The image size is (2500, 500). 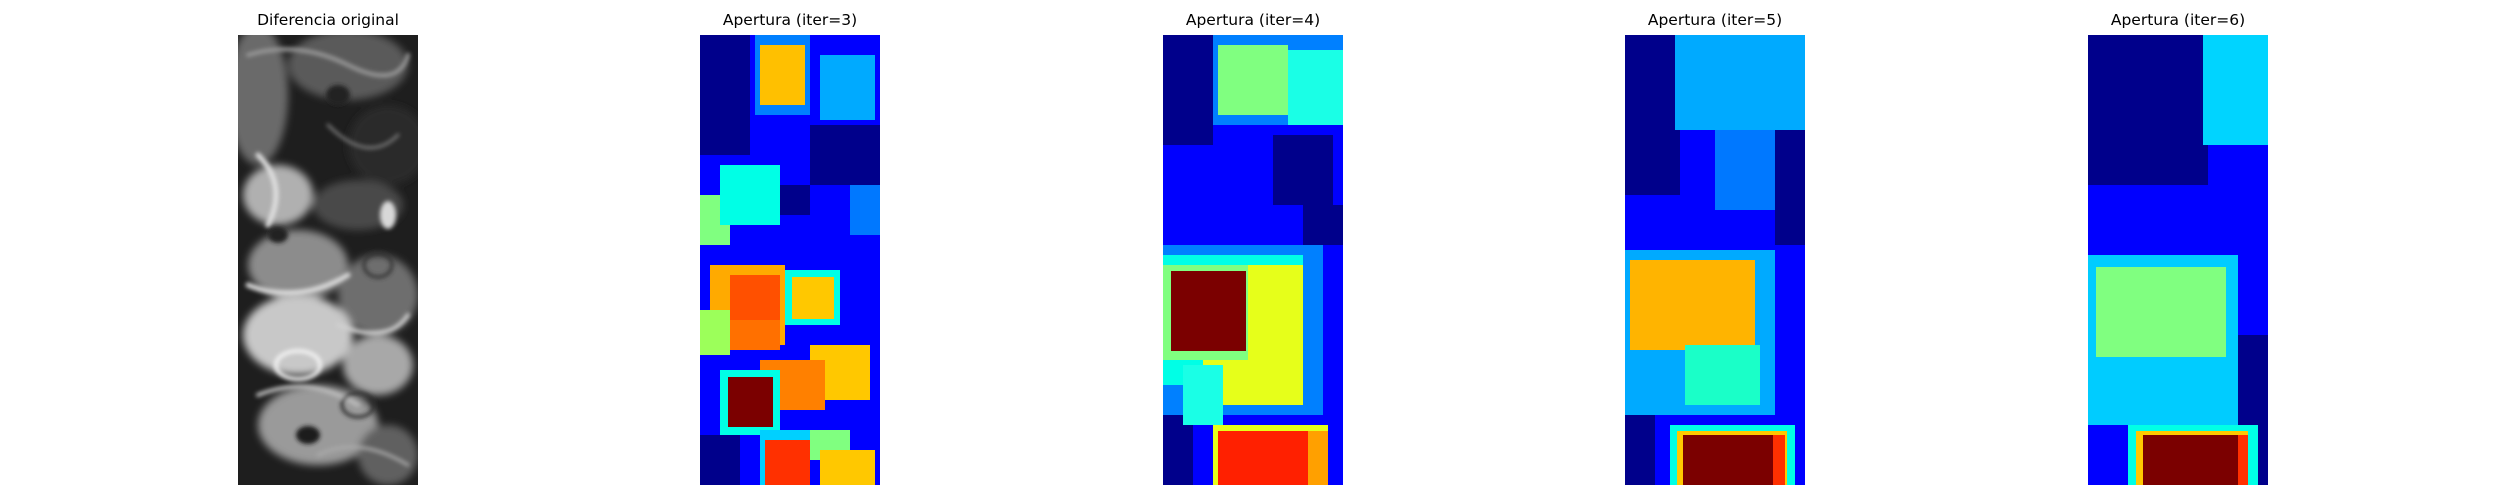 I want to click on panel-opening-iter-3: Apertura (iter=3), so click(x=790, y=250).